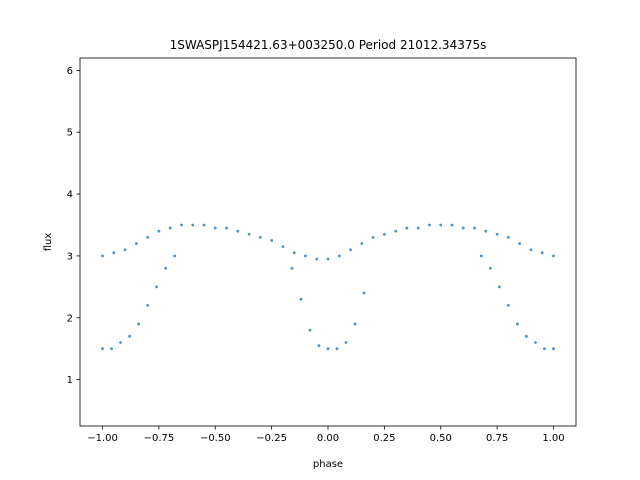  What do you see at coordinates (70, 256) in the screenshot?
I see `y-tick-label: 3` at bounding box center [70, 256].